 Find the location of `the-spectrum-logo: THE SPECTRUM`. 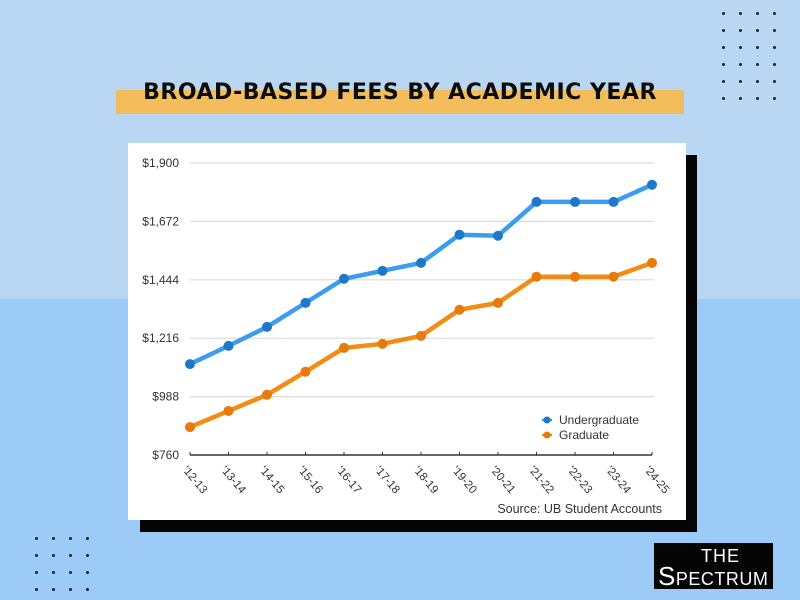

the-spectrum-logo: THE SPECTRUM is located at coordinates (713, 566).